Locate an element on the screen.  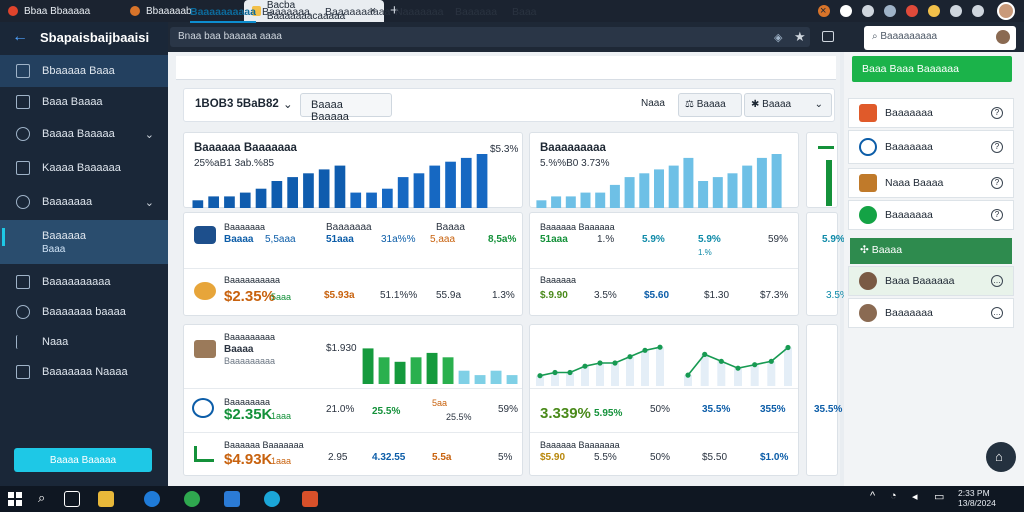
period-select: 1BOB3 5BaB82 ⌄ is located at coordinates (242, 105).